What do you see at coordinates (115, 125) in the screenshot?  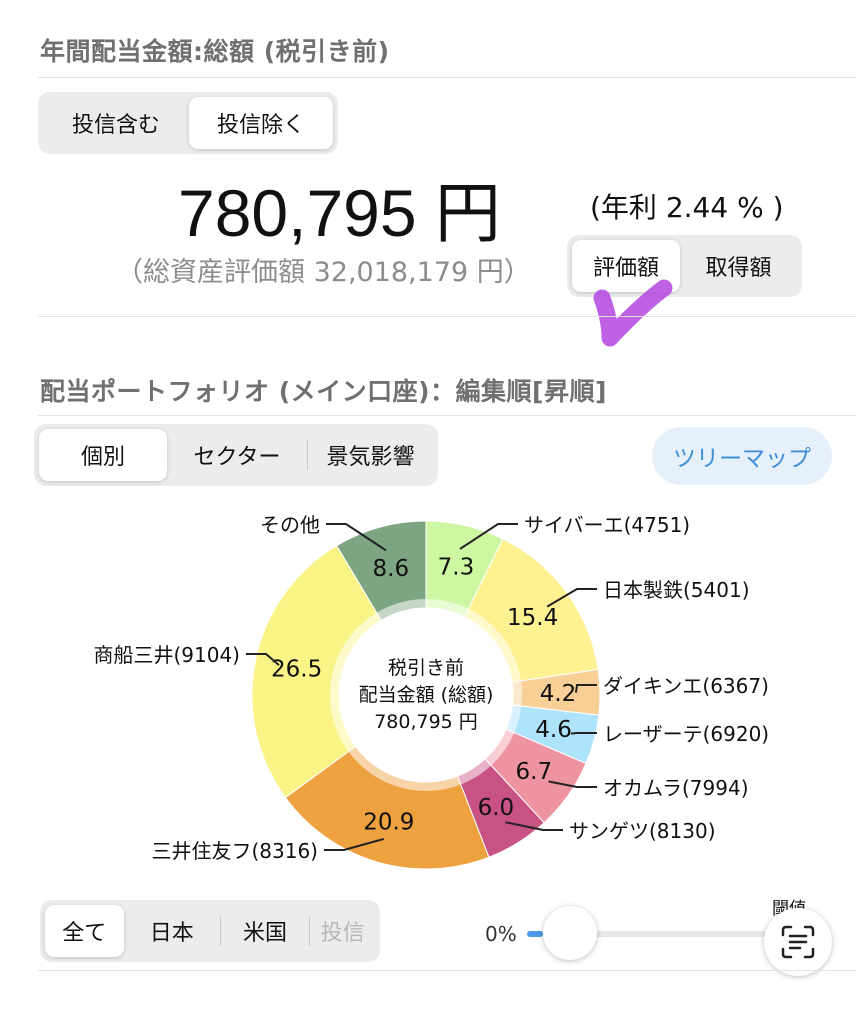 I see `toggle-include-funds: 投信含む` at bounding box center [115, 125].